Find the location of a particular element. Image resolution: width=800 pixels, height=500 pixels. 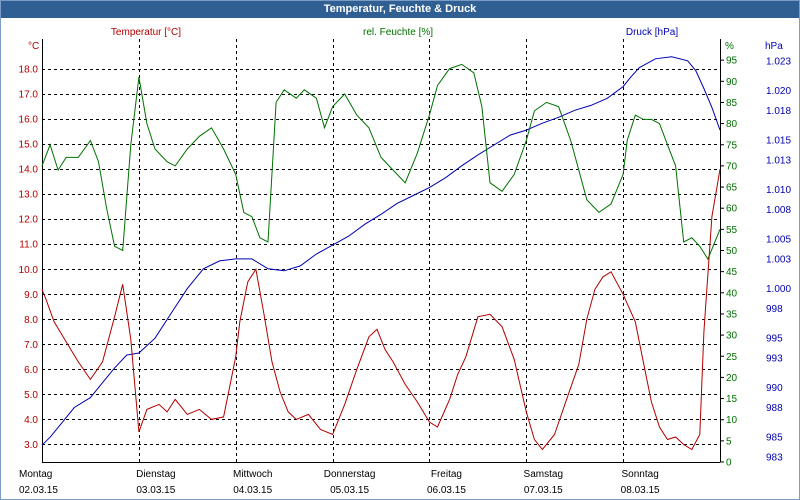

tick-label-temperature: 6.0 is located at coordinates (31, 370).